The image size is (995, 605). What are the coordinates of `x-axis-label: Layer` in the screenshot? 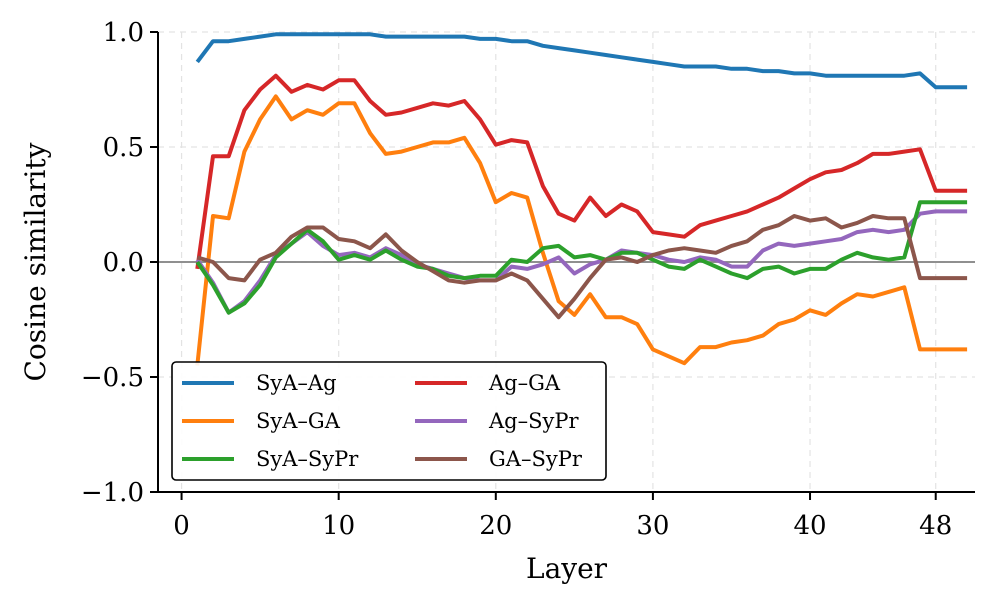 It's located at (567, 568).